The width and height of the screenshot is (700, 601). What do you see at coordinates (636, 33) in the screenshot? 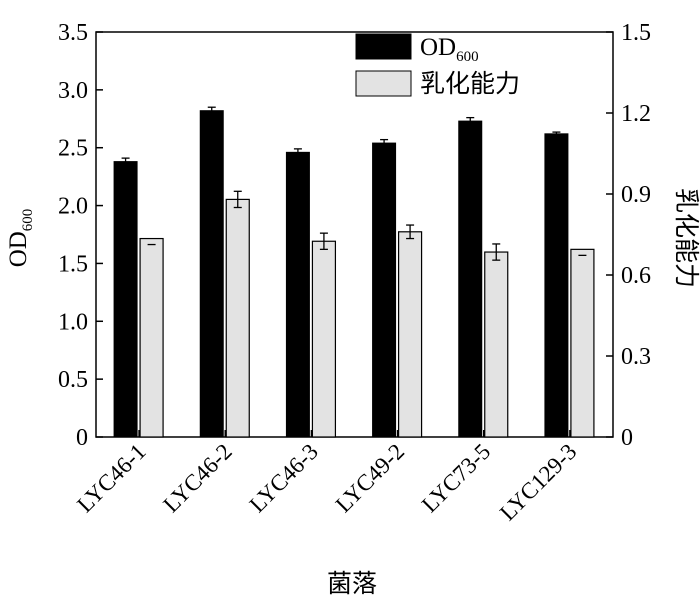
I see `right-y-tick-label: 1.5` at bounding box center [636, 33].